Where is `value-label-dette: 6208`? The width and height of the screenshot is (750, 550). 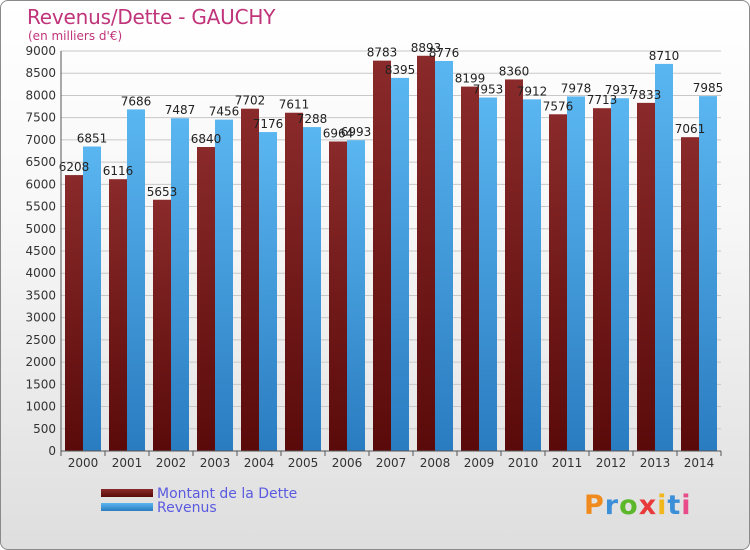 value-label-dette: 6208 is located at coordinates (74, 167).